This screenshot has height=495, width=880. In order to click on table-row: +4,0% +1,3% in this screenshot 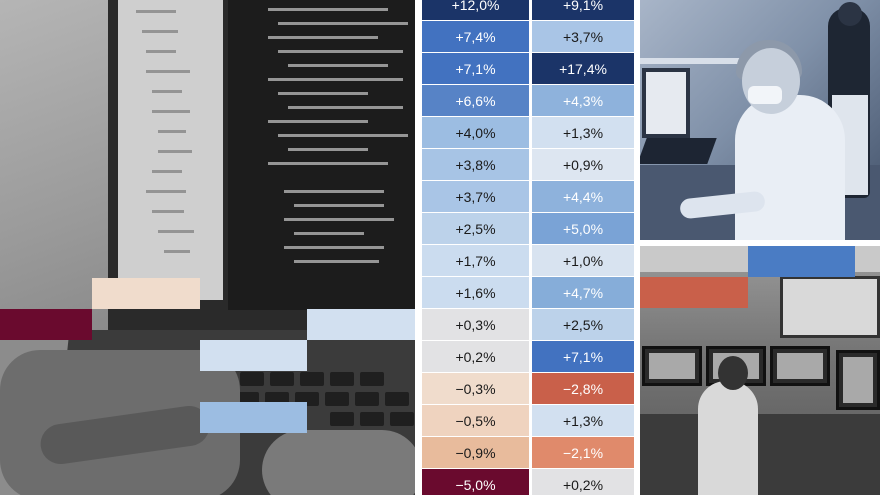, I will do `click(528, 133)`.